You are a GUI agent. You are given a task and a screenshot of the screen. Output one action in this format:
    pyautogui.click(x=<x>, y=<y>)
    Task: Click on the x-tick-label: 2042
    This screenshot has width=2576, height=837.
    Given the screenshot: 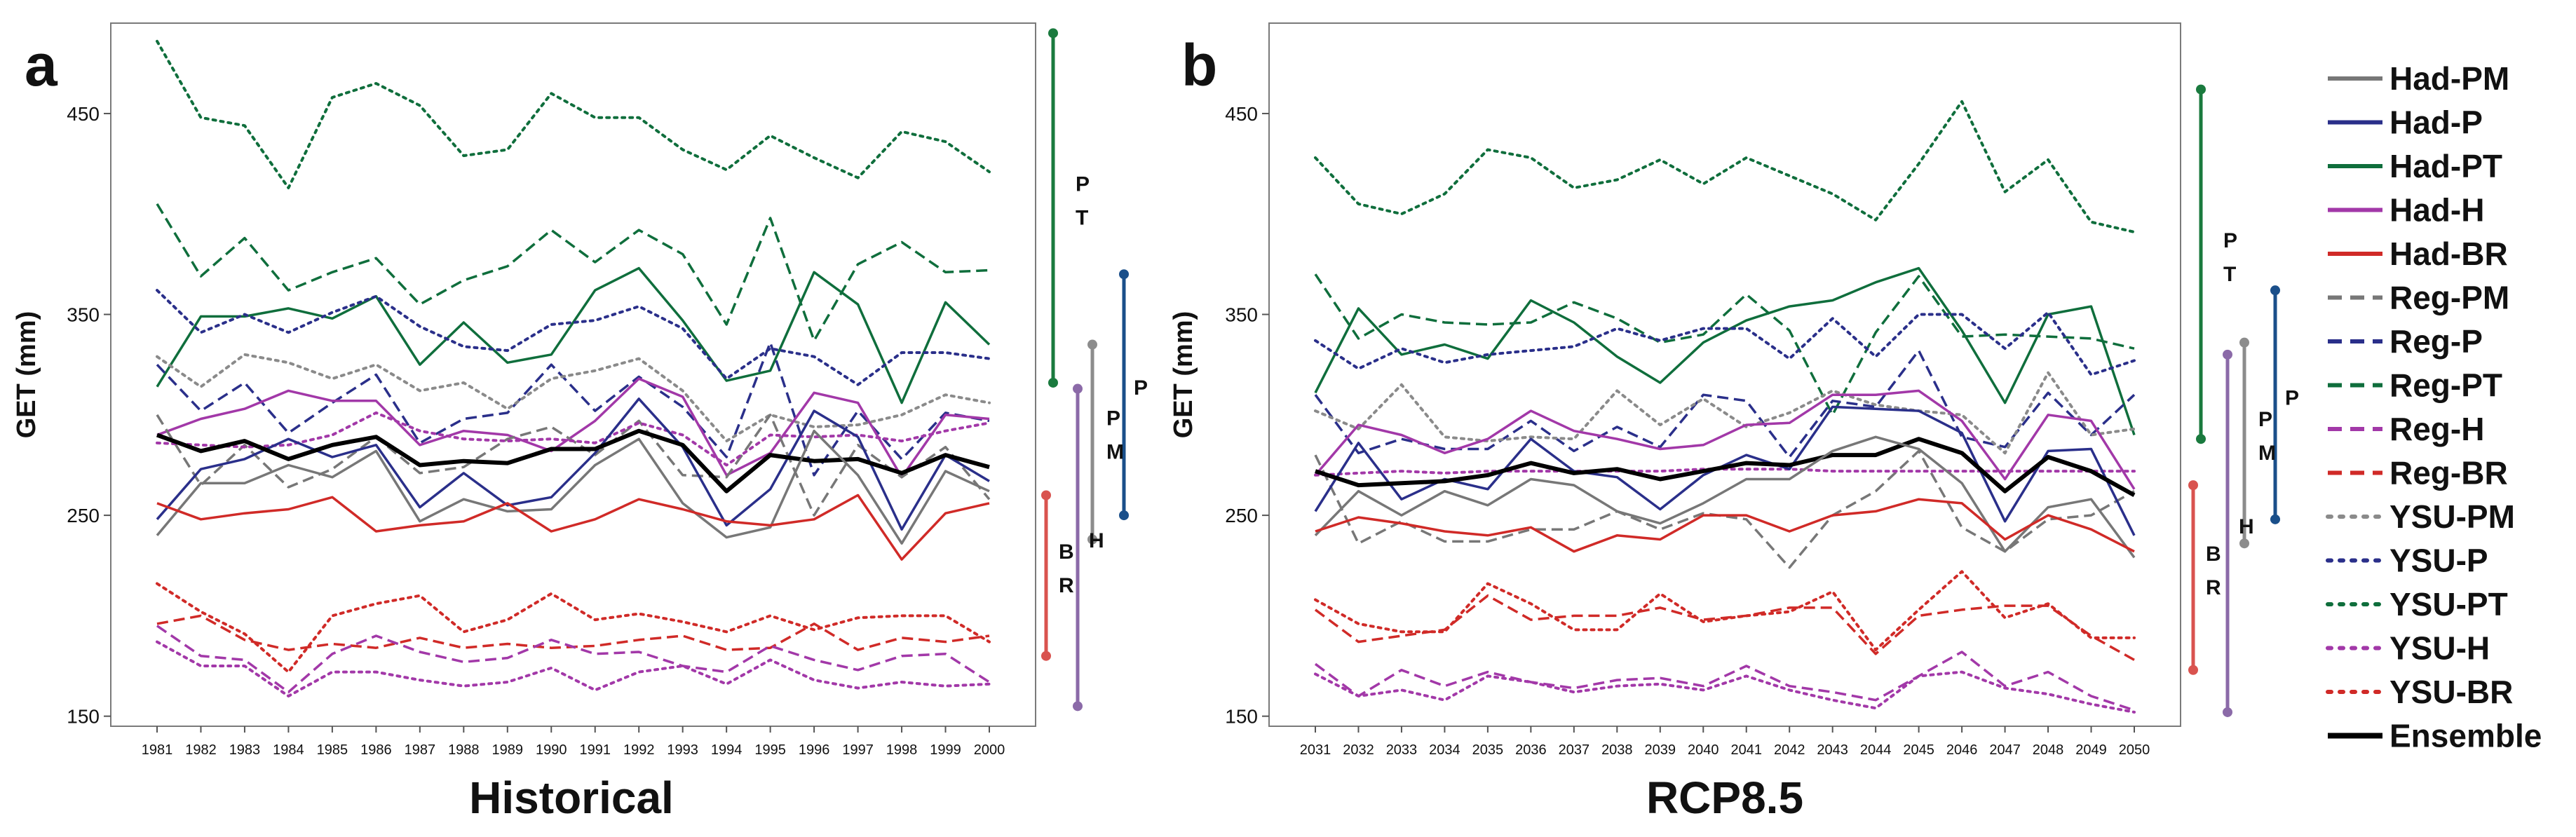 What is the action you would take?
    pyautogui.click(x=1789, y=750)
    